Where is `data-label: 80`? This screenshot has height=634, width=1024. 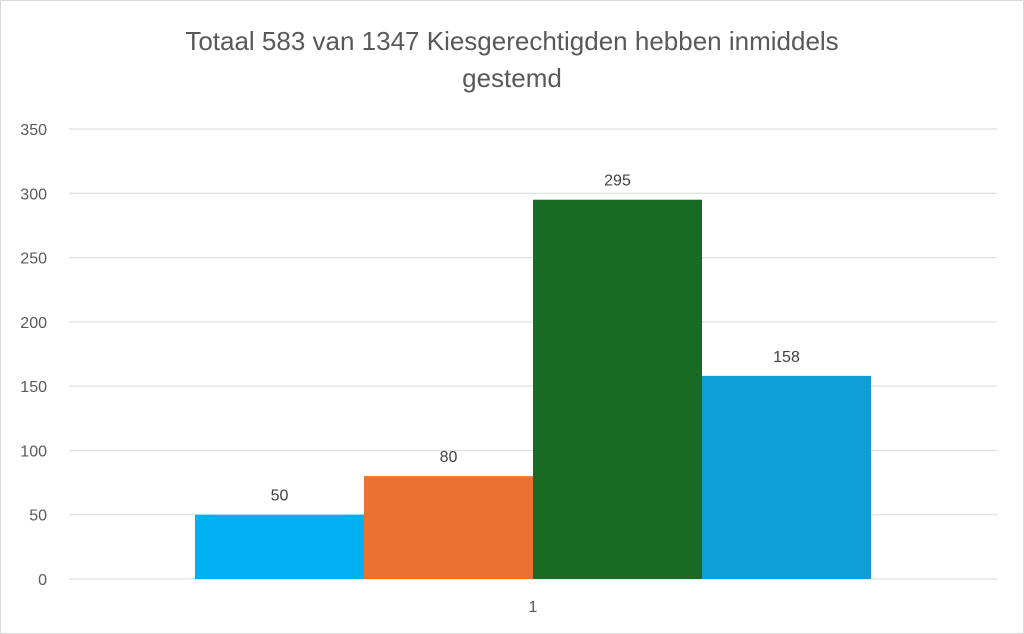 data-label: 80 is located at coordinates (449, 457).